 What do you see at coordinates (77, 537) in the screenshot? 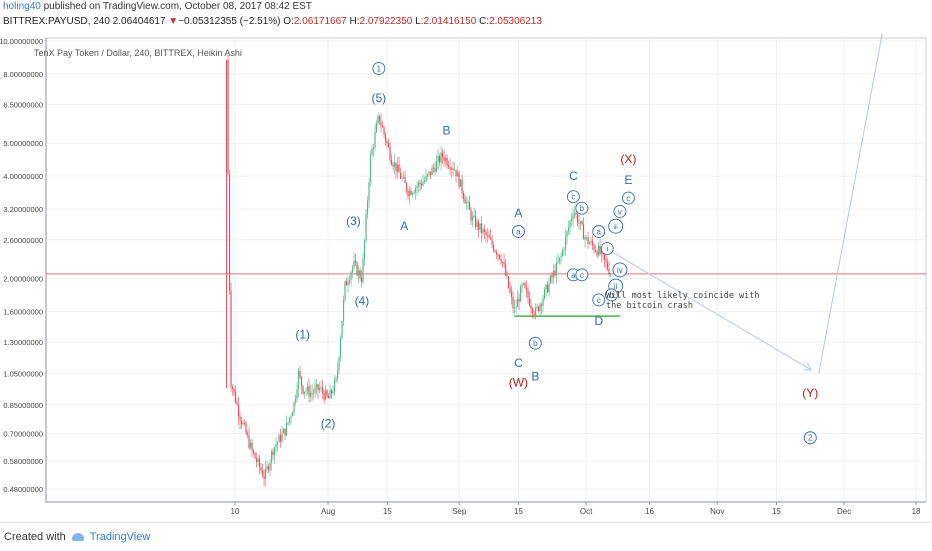
I see `tradingview-logo-icon` at bounding box center [77, 537].